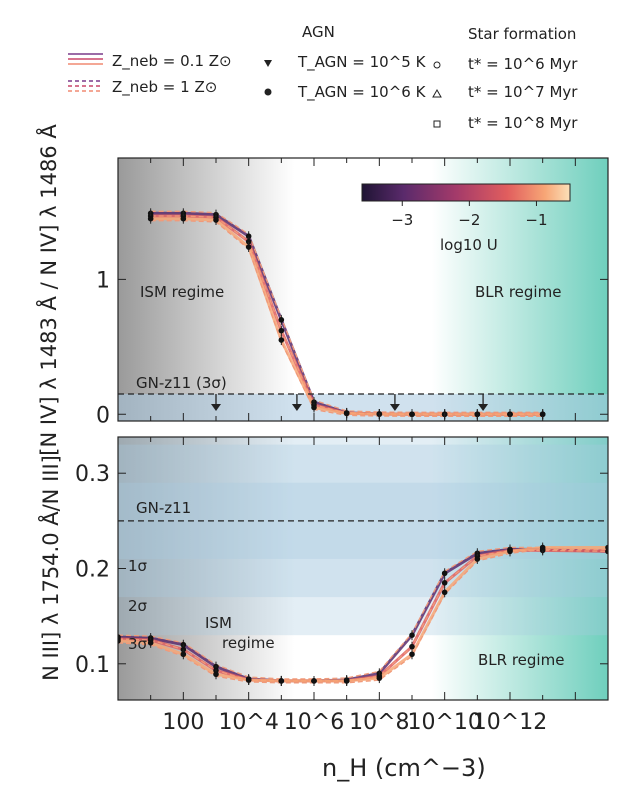  I want to click on x-tick-label: 10^6, so click(314, 722).